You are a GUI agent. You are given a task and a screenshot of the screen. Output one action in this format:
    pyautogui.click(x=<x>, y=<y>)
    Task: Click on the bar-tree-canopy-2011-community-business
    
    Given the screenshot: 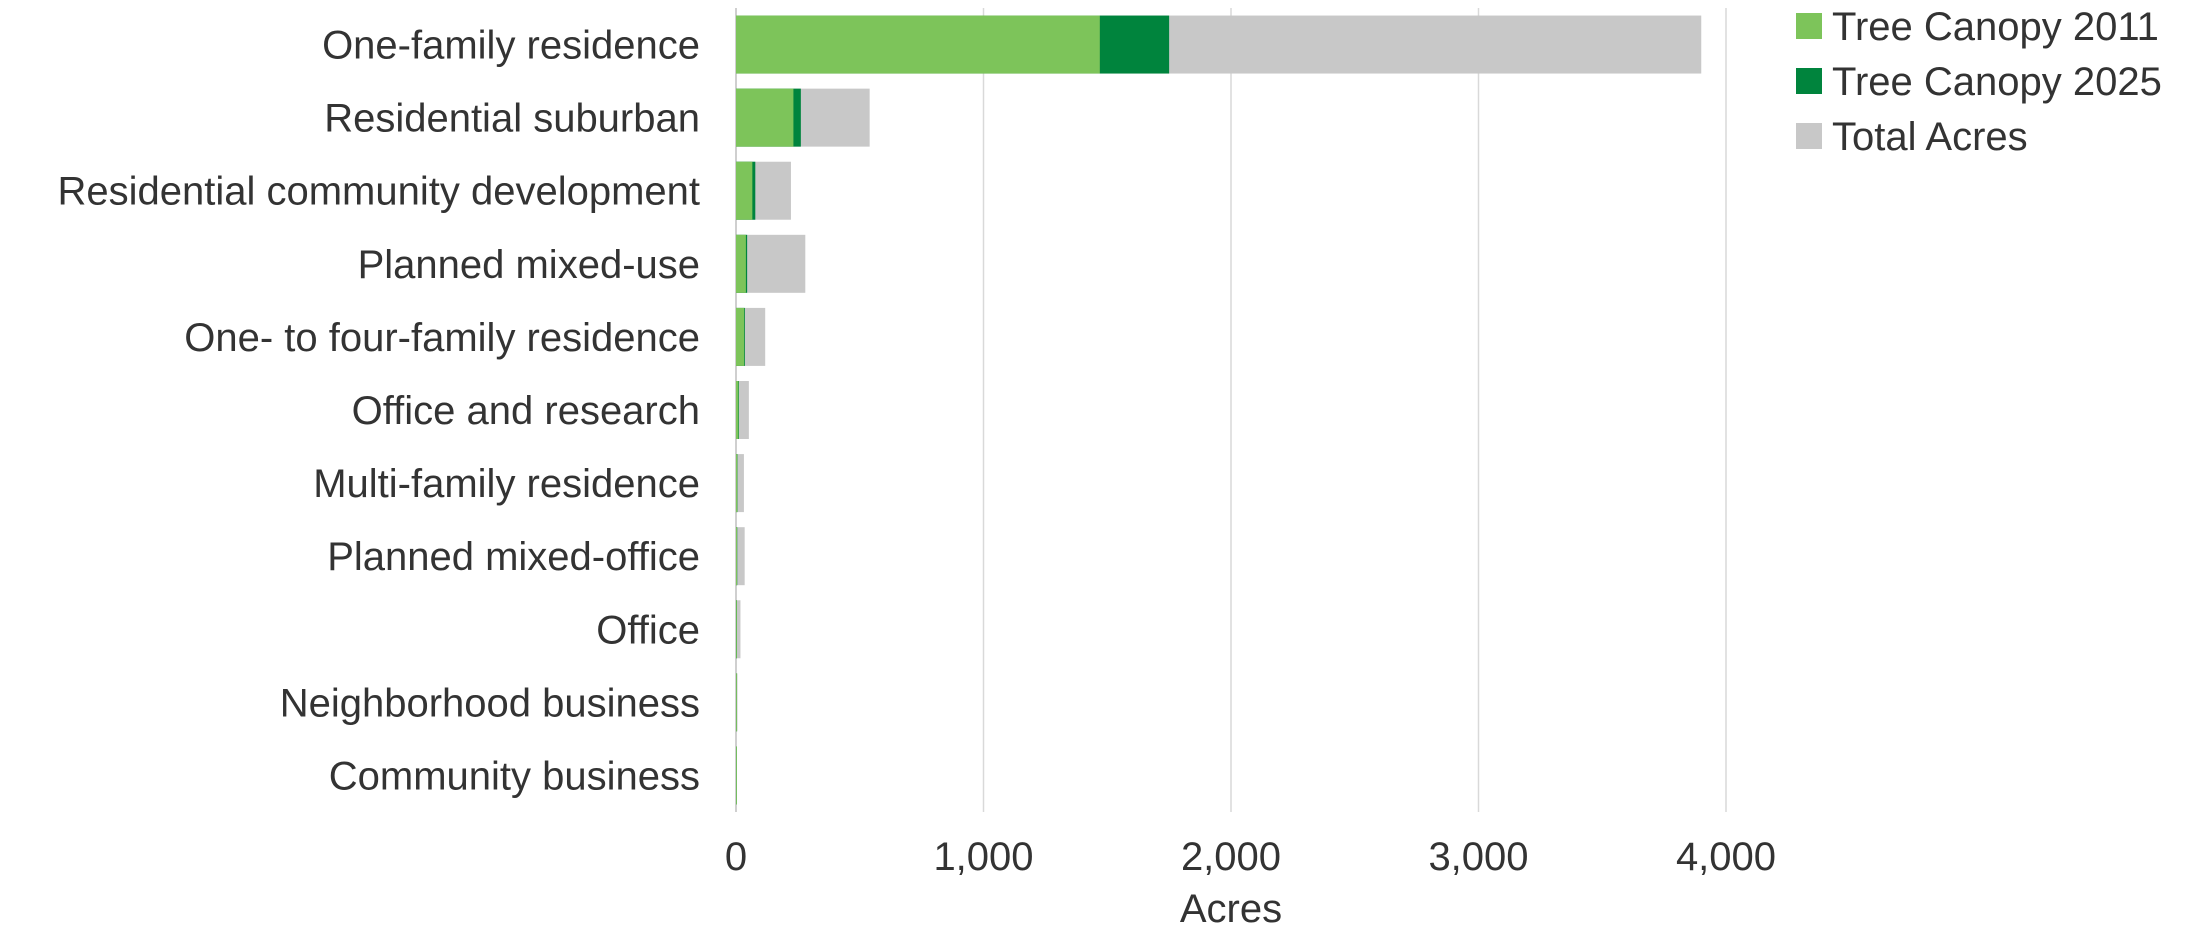 What is the action you would take?
    pyautogui.click(x=736, y=775)
    